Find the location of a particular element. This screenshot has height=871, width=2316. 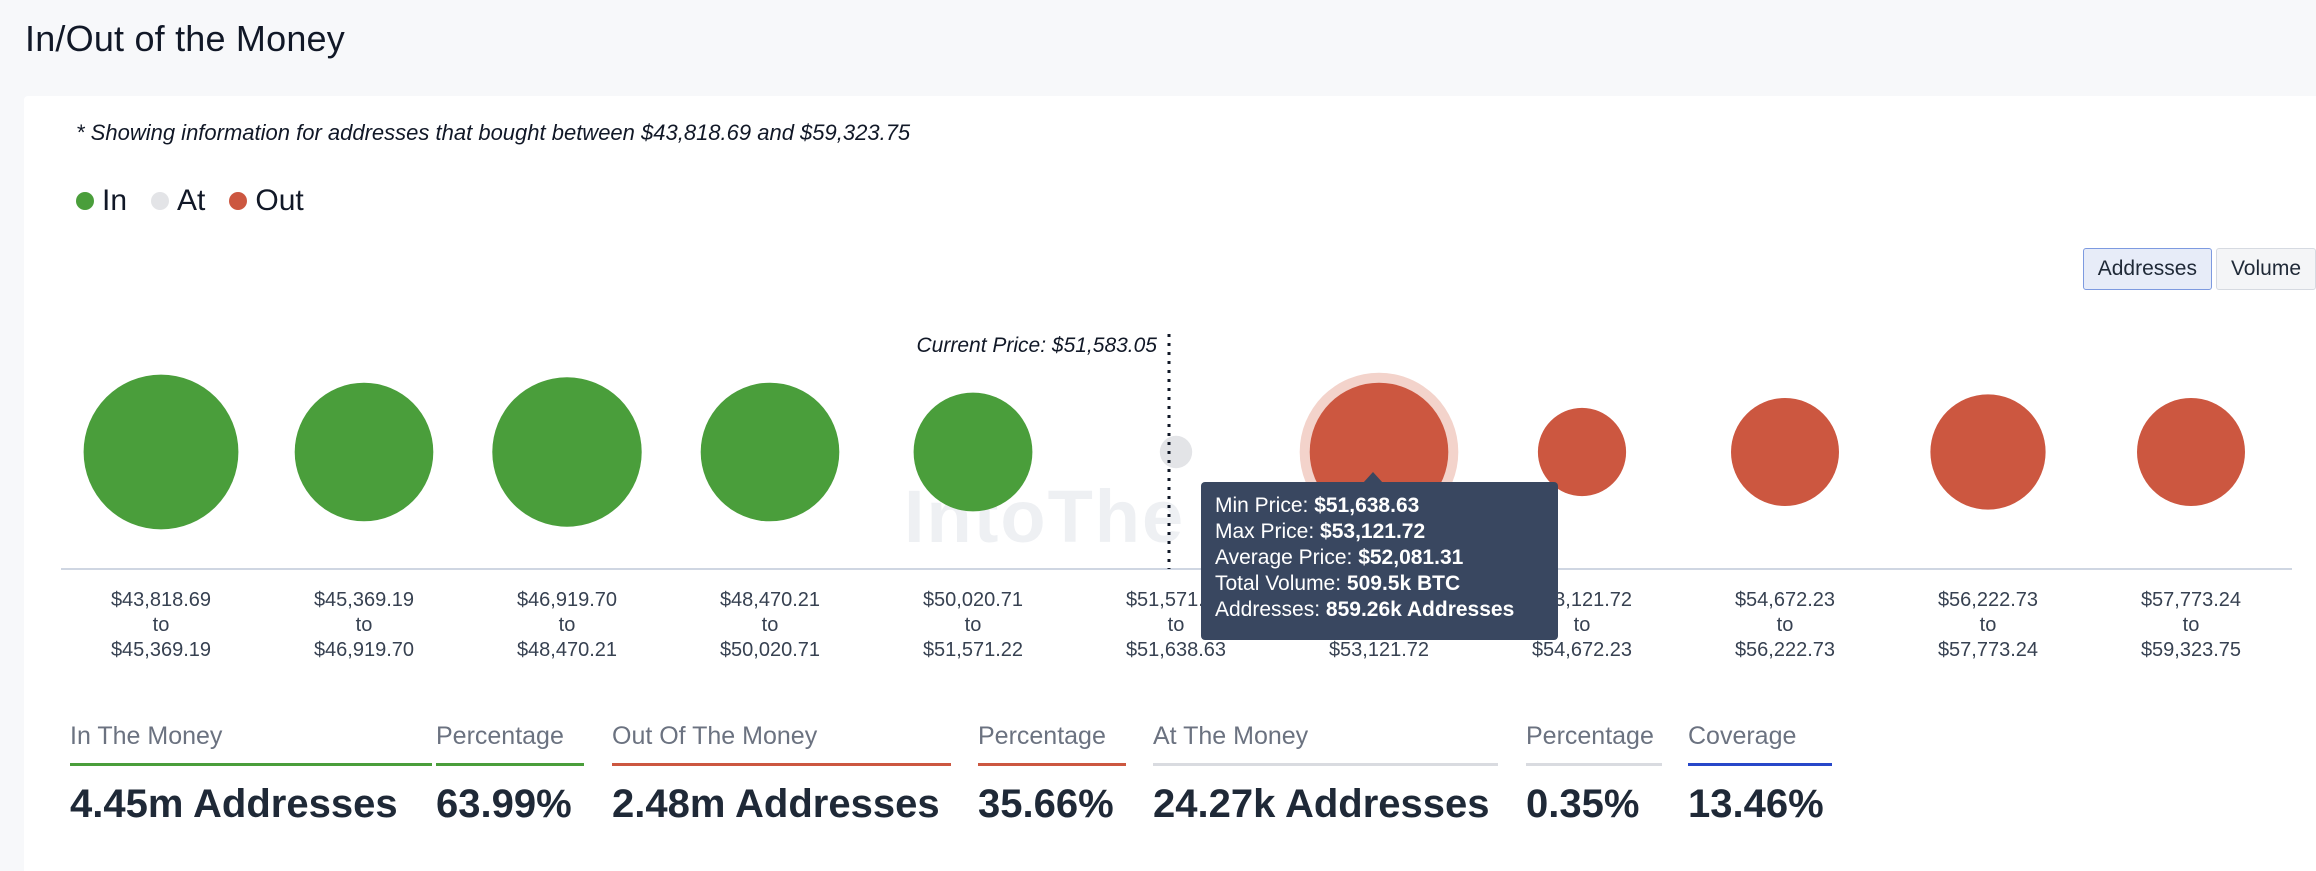

stat-value: 0.35% is located at coordinates (1583, 804).